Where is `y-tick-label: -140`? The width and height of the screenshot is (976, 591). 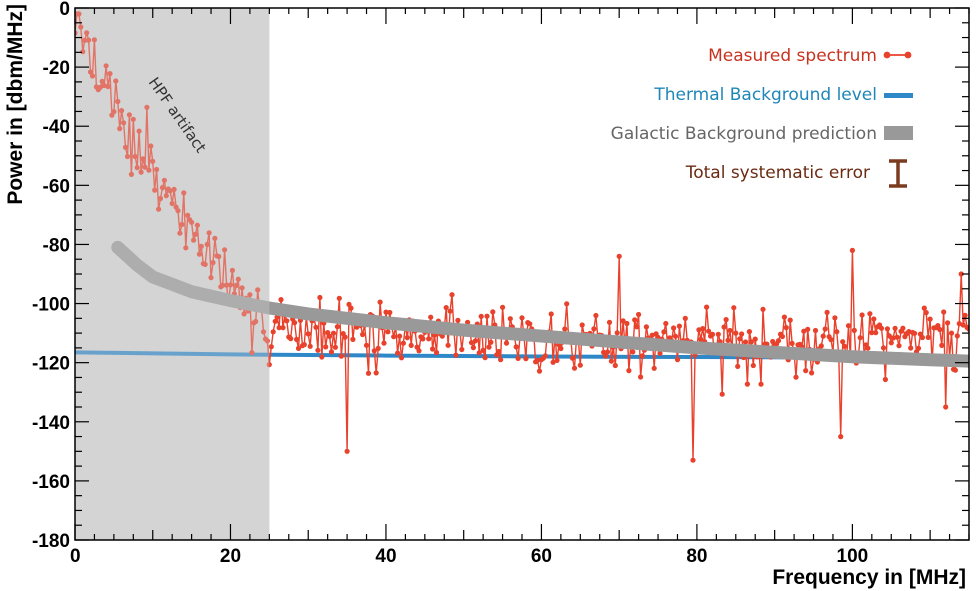 y-tick-label: -140 is located at coordinates (51, 423).